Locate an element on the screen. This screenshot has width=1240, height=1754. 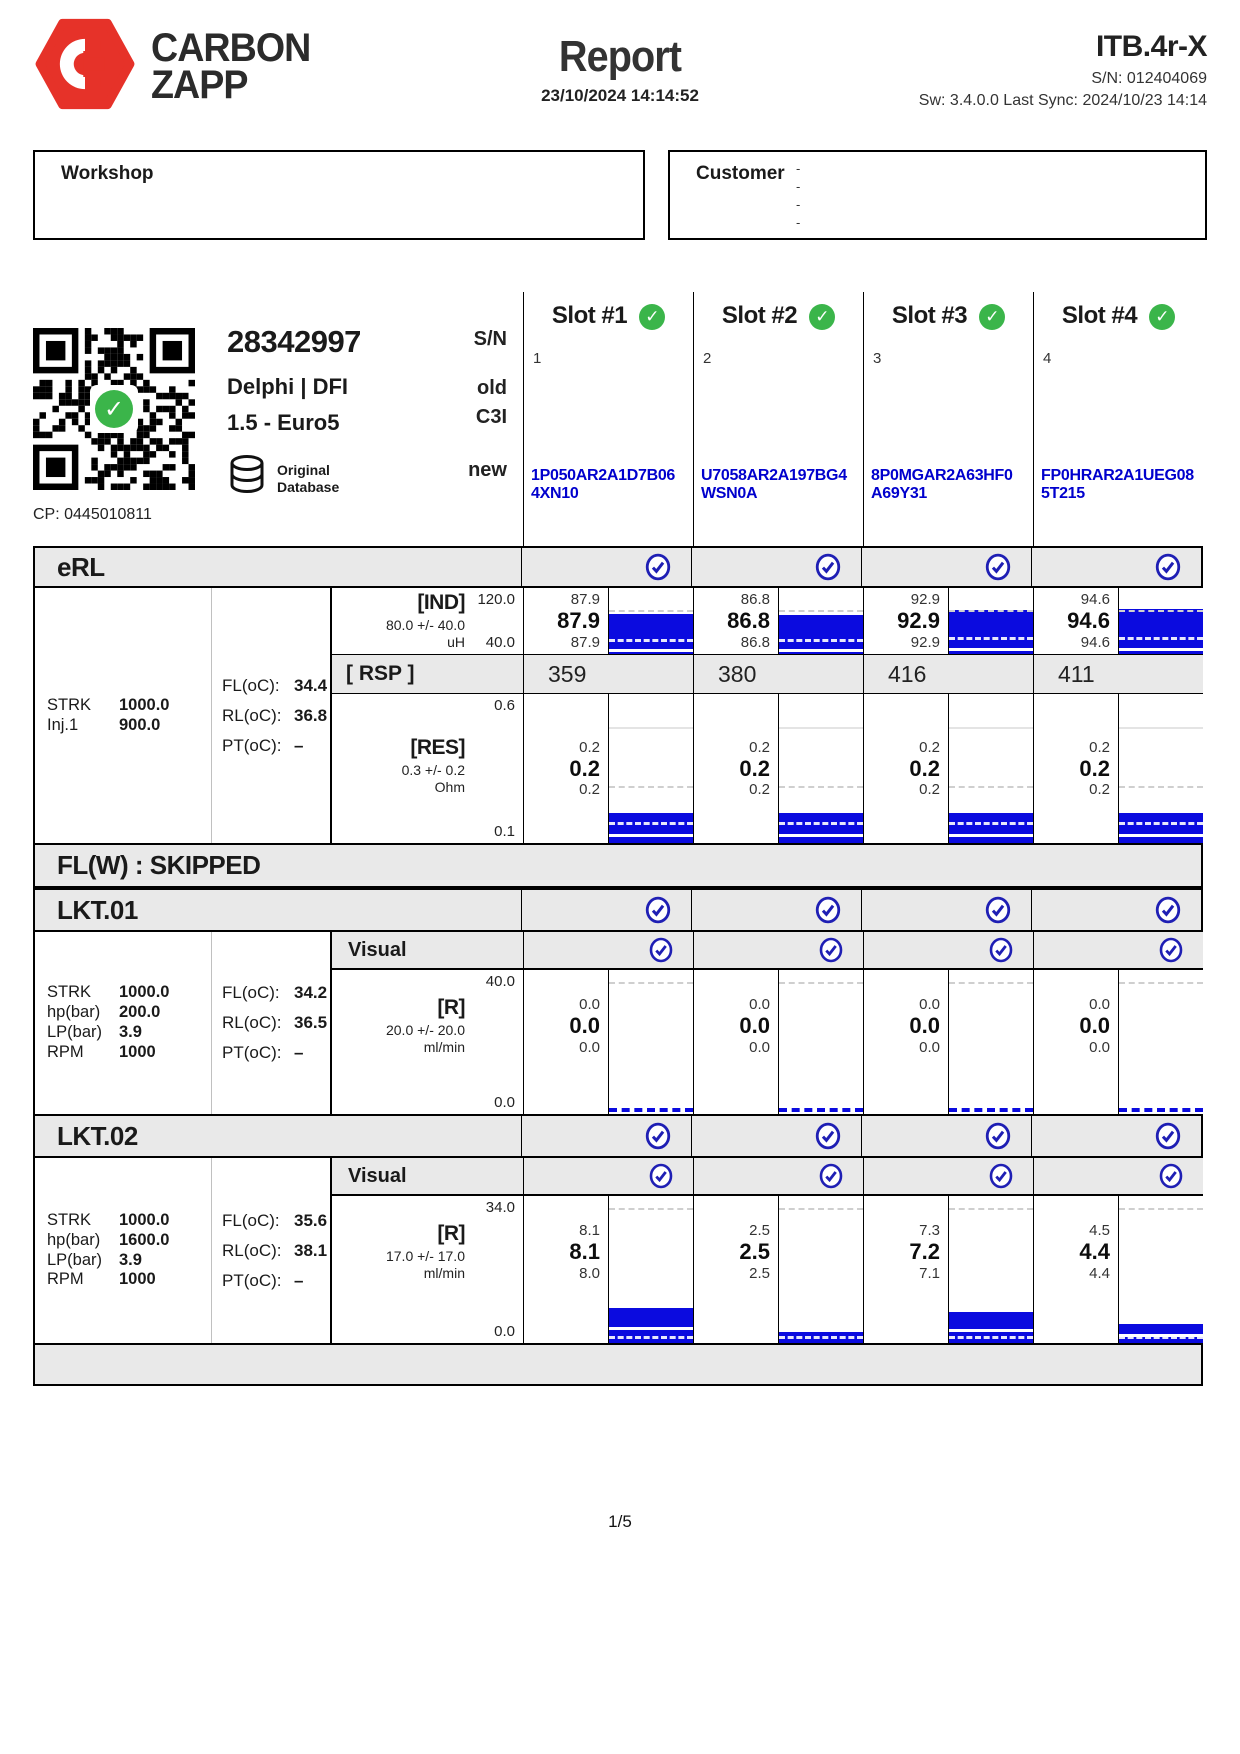
slot-number: 4 is located at coordinates (1047, 358).